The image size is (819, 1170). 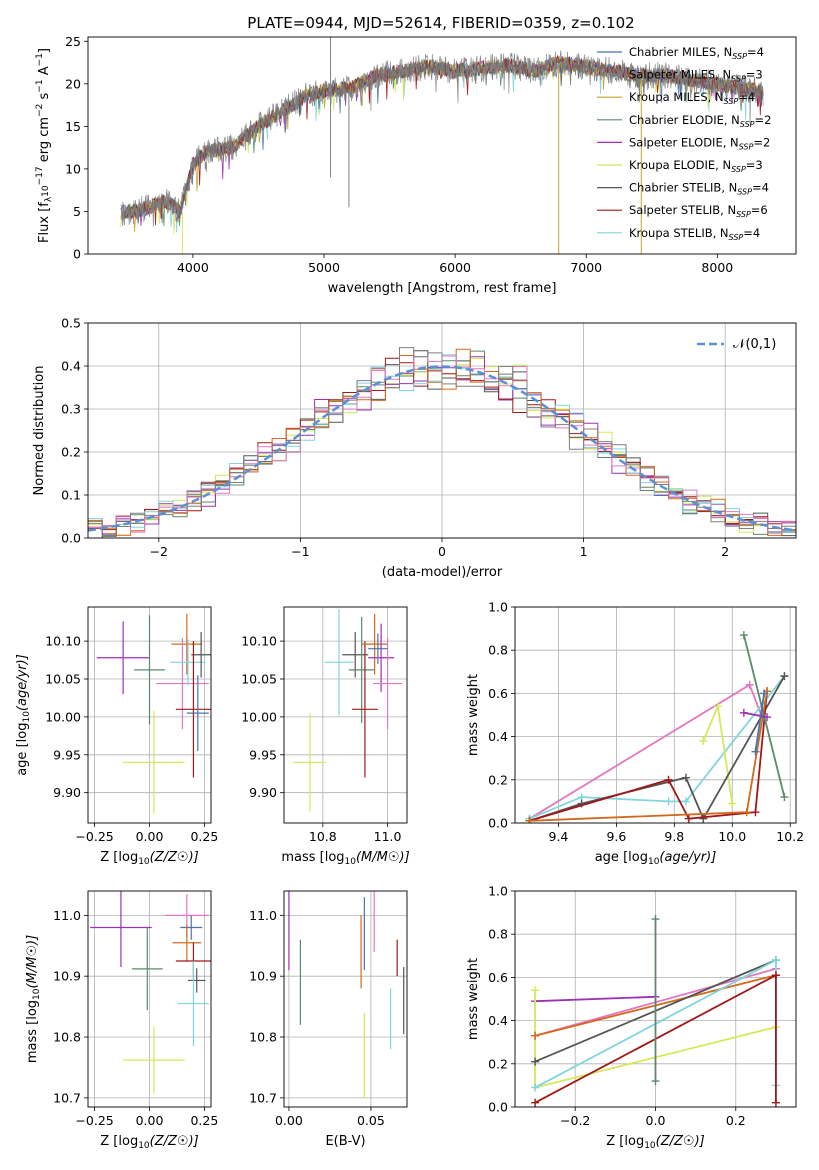 I want to click on y-tick-label: 10.05, so click(x=259, y=679).